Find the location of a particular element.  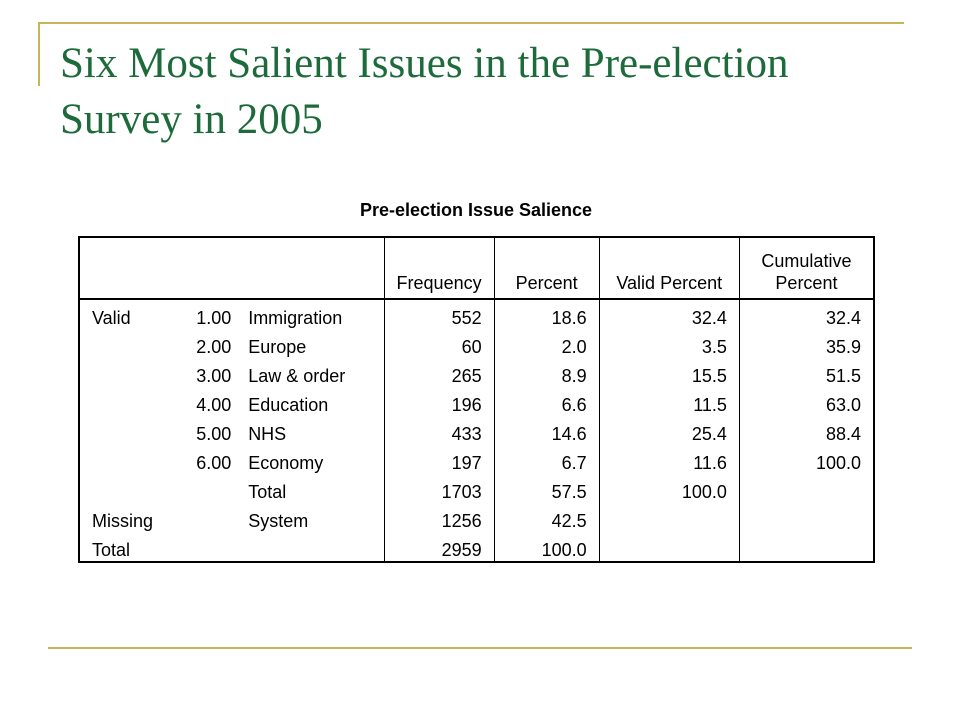

row-frequency: 1703 is located at coordinates (439, 488).